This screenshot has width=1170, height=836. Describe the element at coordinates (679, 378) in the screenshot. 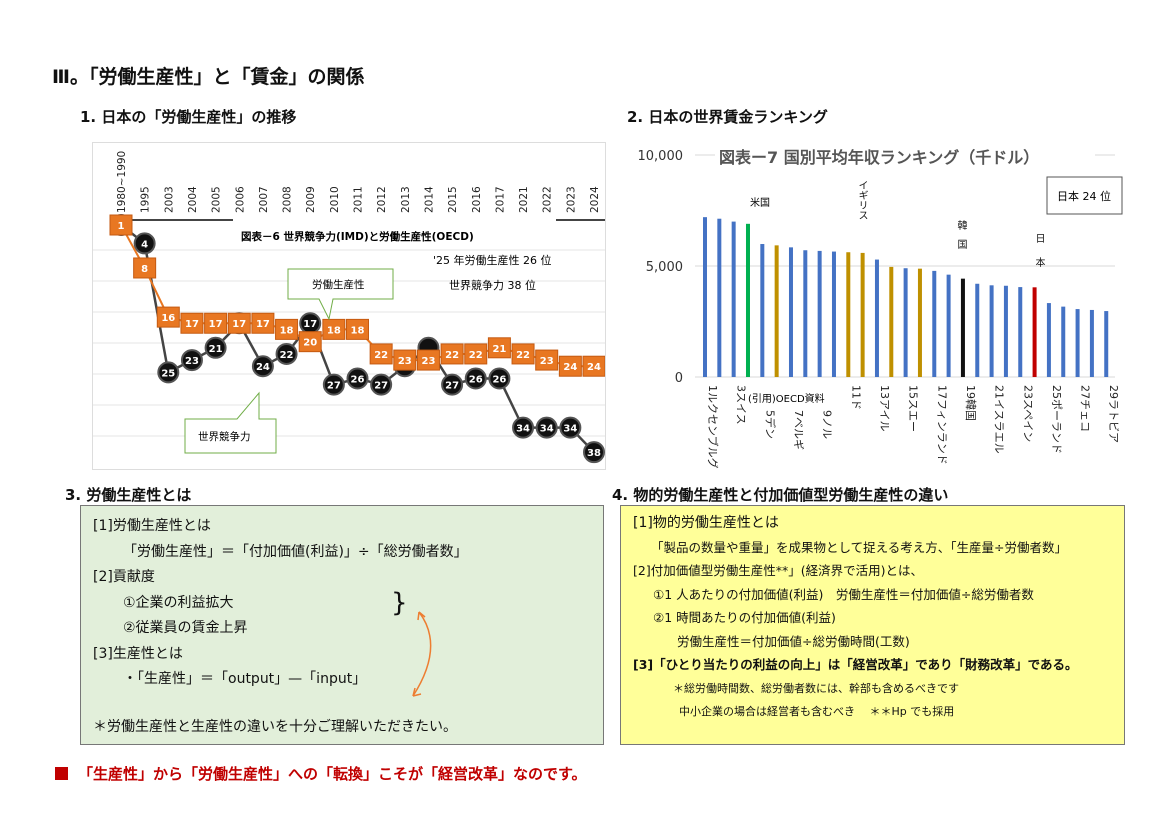

I see `y-tick-label: 0` at that location.